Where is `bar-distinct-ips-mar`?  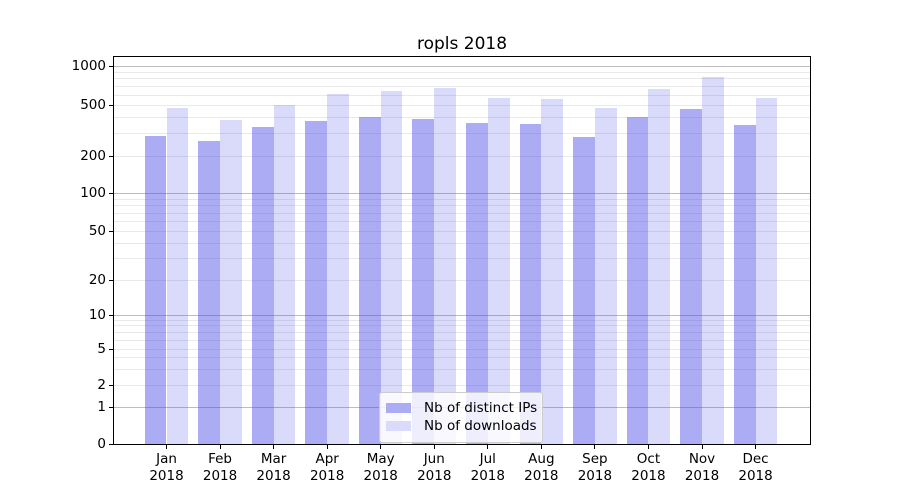
bar-distinct-ips-mar is located at coordinates (262, 285).